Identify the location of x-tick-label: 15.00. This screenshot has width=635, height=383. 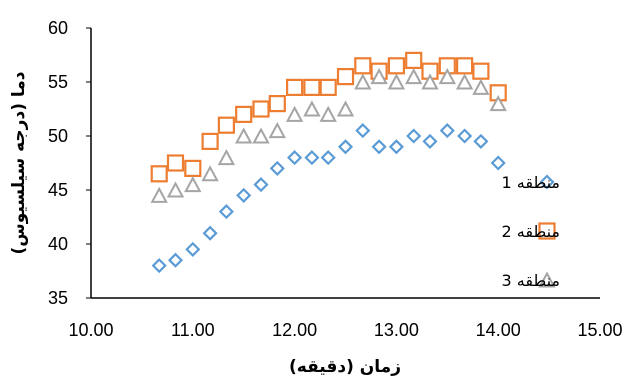
(599, 330).